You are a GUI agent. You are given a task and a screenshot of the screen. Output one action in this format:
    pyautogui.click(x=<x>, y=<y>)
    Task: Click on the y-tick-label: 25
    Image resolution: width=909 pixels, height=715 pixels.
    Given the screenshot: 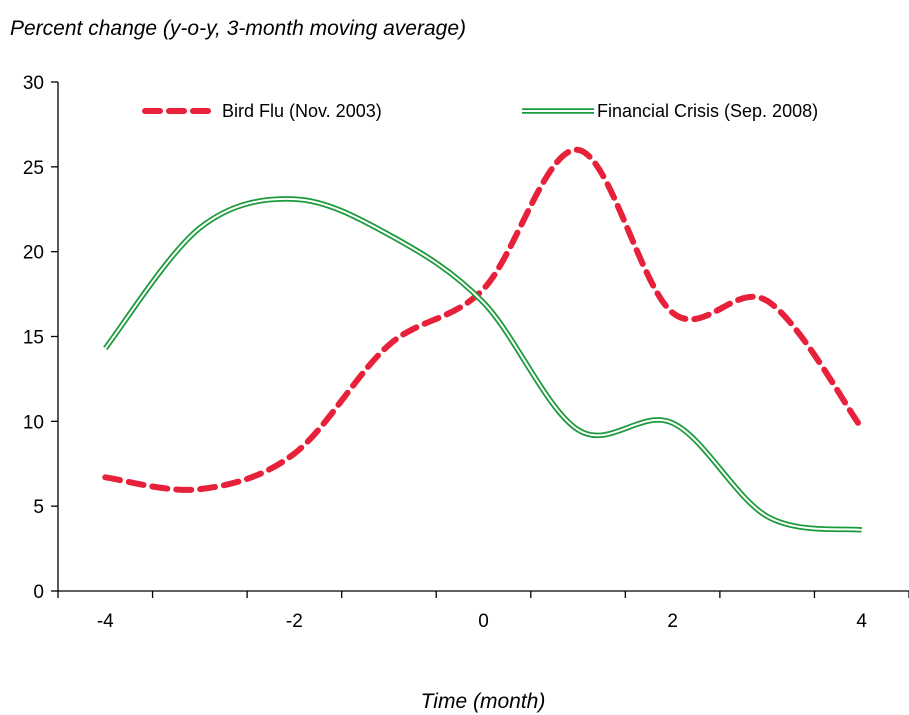 What is the action you would take?
    pyautogui.click(x=33, y=168)
    